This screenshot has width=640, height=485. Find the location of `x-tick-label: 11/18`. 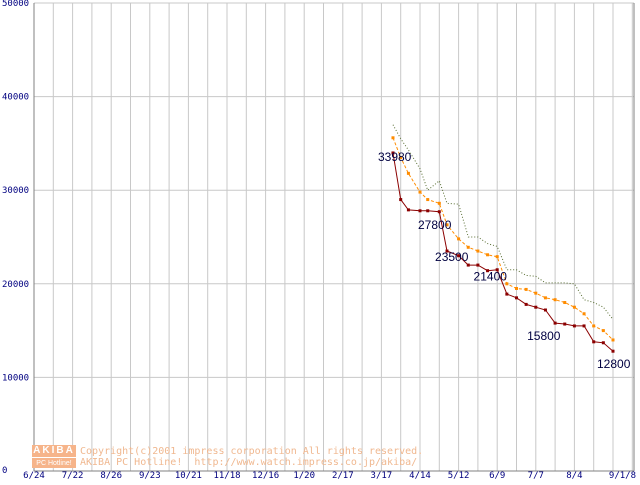

x-tick-label: 11/18 is located at coordinates (226, 475).